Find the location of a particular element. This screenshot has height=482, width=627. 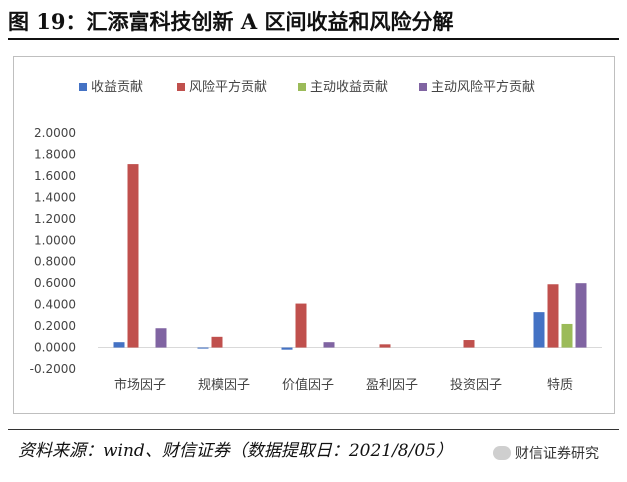

y-tick-label: 1.6000 is located at coordinates (55, 176).